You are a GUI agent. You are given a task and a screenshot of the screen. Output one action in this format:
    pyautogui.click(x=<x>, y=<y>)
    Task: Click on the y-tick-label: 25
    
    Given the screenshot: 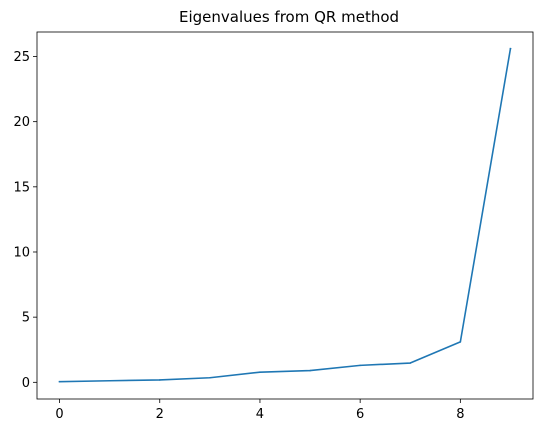 What is the action you would take?
    pyautogui.click(x=21, y=57)
    